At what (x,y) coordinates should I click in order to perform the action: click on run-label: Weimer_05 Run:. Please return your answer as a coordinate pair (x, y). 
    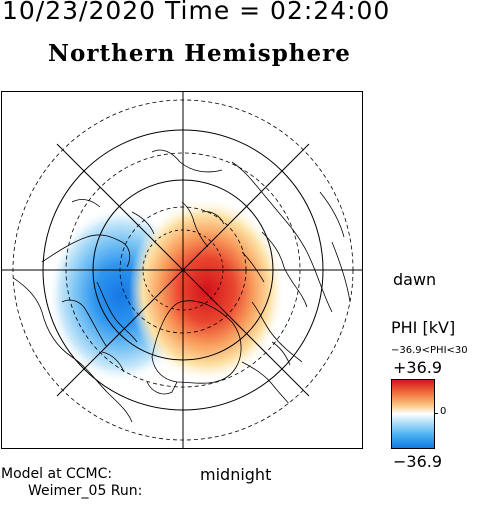
    Looking at the image, I should click on (85, 491).